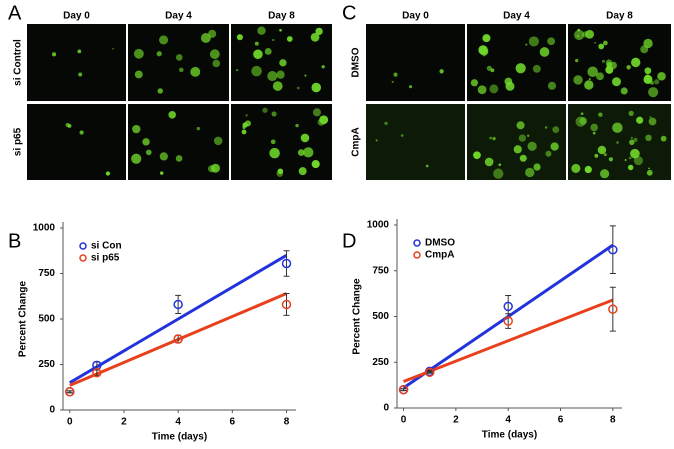 The width and height of the screenshot is (674, 449). What do you see at coordinates (440, 243) in the screenshot?
I see `legend-label: DMSO` at bounding box center [440, 243].